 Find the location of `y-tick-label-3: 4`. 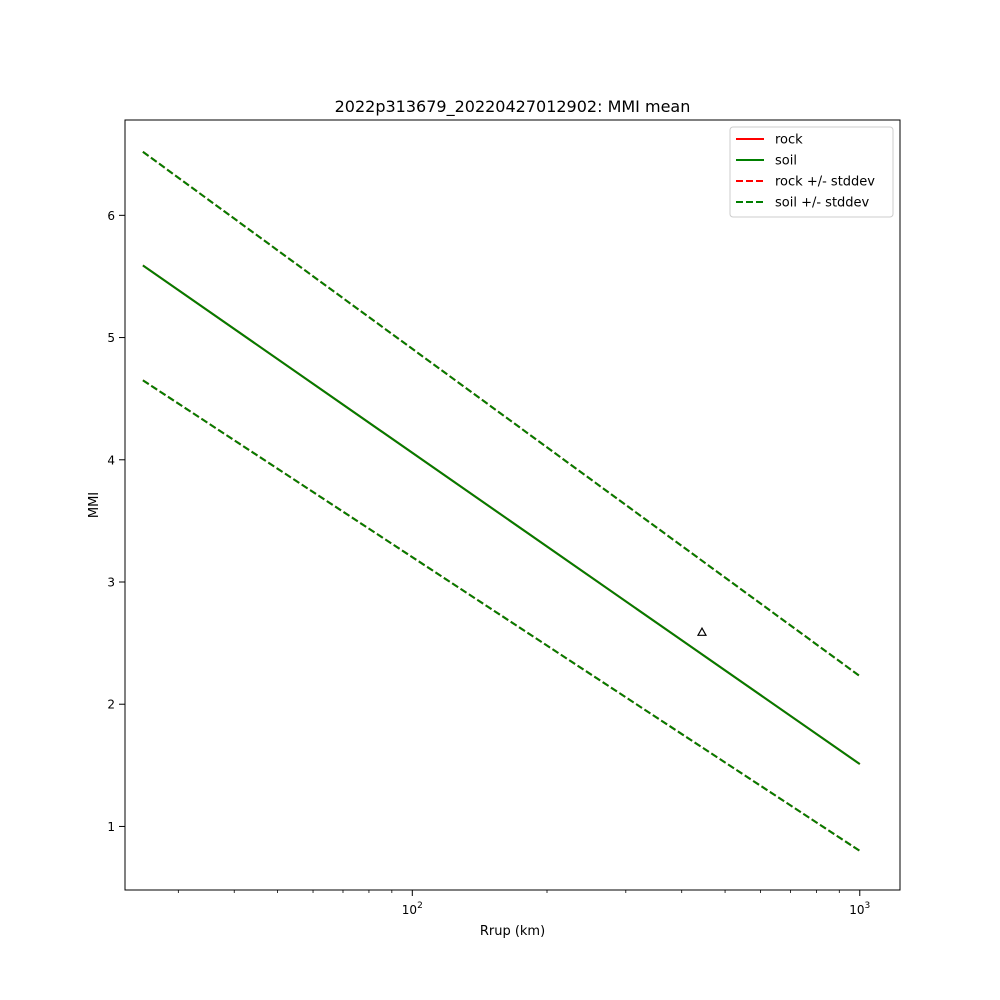

y-tick-label-3: 4 is located at coordinates (111, 460).